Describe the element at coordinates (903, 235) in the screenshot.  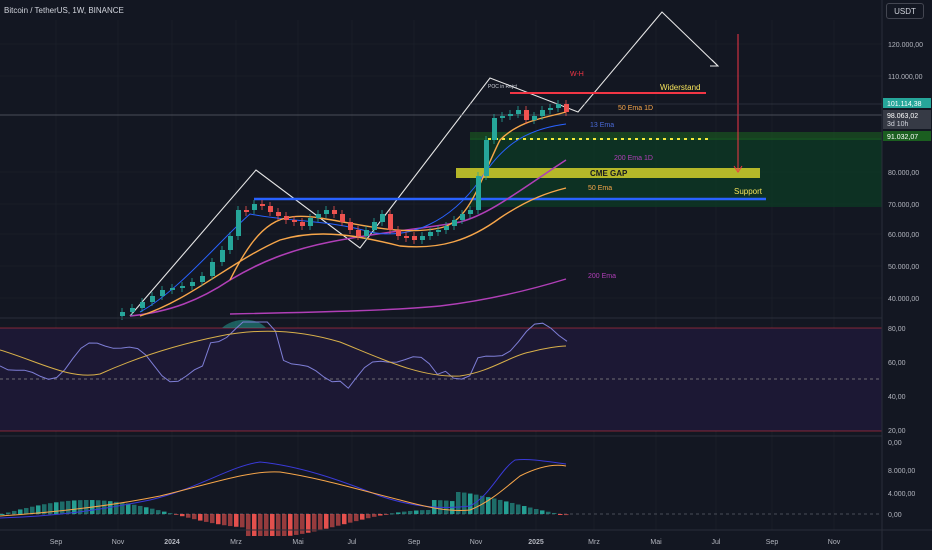
I see `price-tick-label: 60.000,00` at that location.